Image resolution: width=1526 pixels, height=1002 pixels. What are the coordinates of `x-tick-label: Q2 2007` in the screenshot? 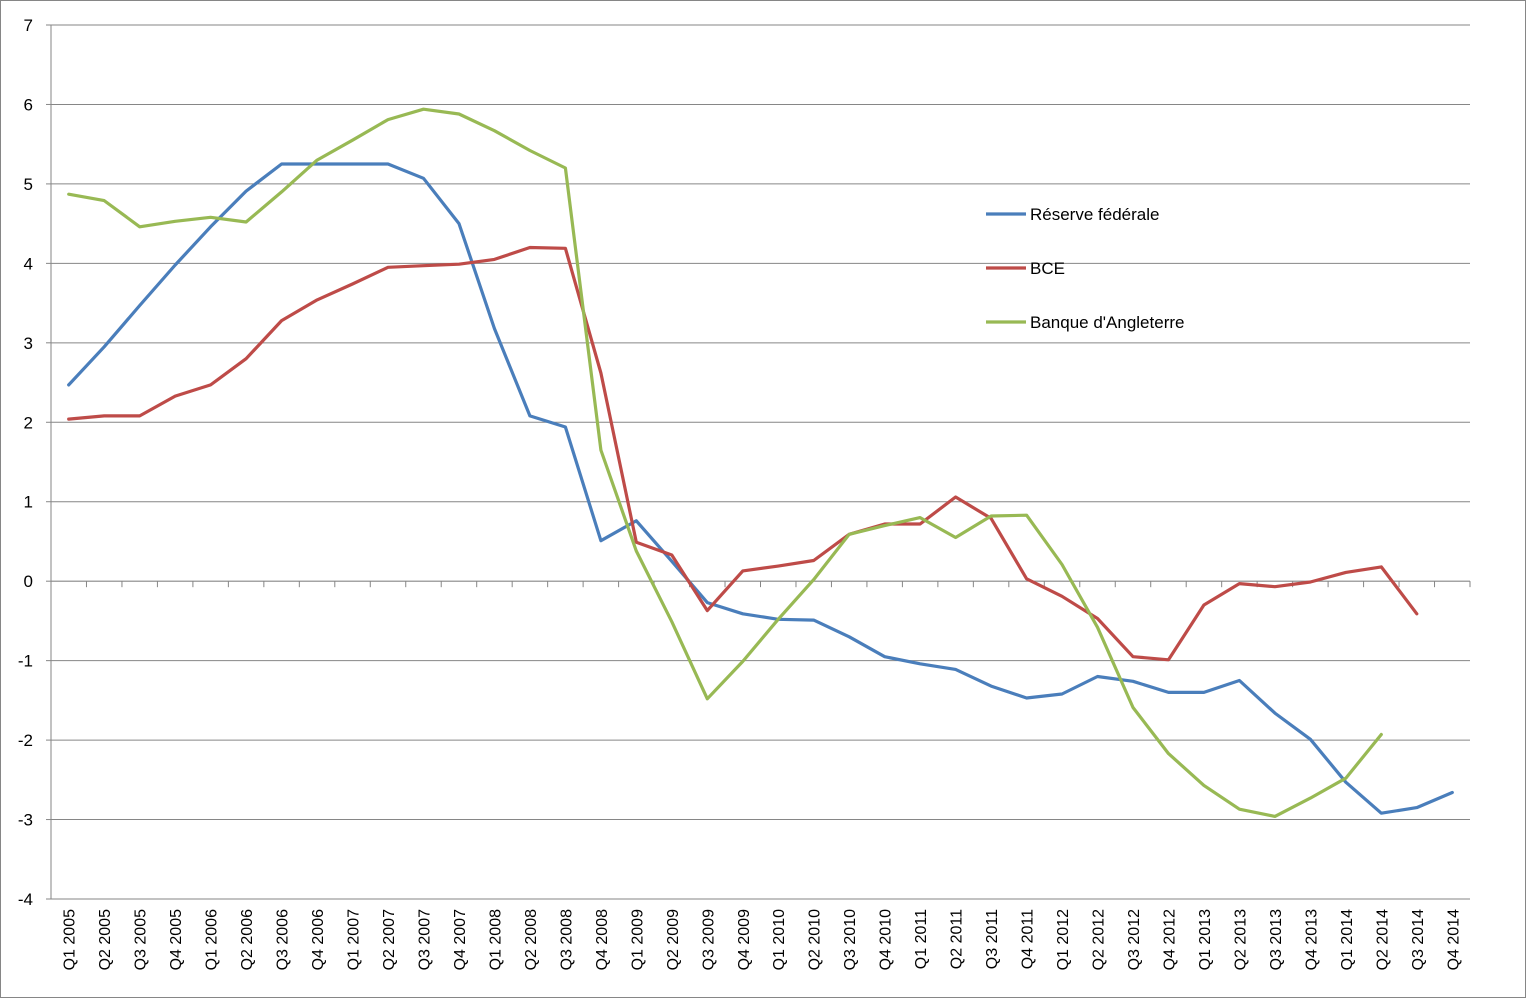 It's located at (389, 939).